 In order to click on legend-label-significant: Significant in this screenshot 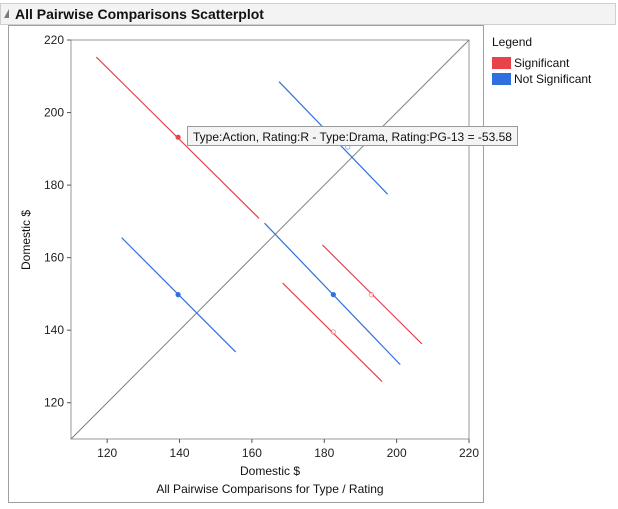, I will do `click(542, 63)`.